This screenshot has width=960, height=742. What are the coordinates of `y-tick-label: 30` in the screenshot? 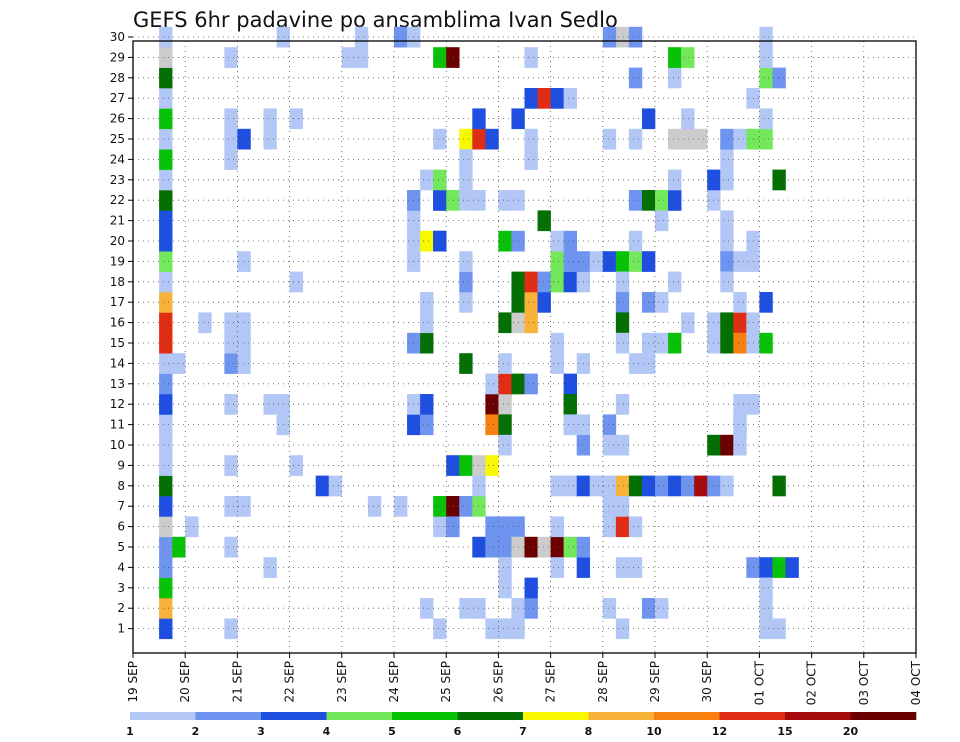 It's located at (117, 37).